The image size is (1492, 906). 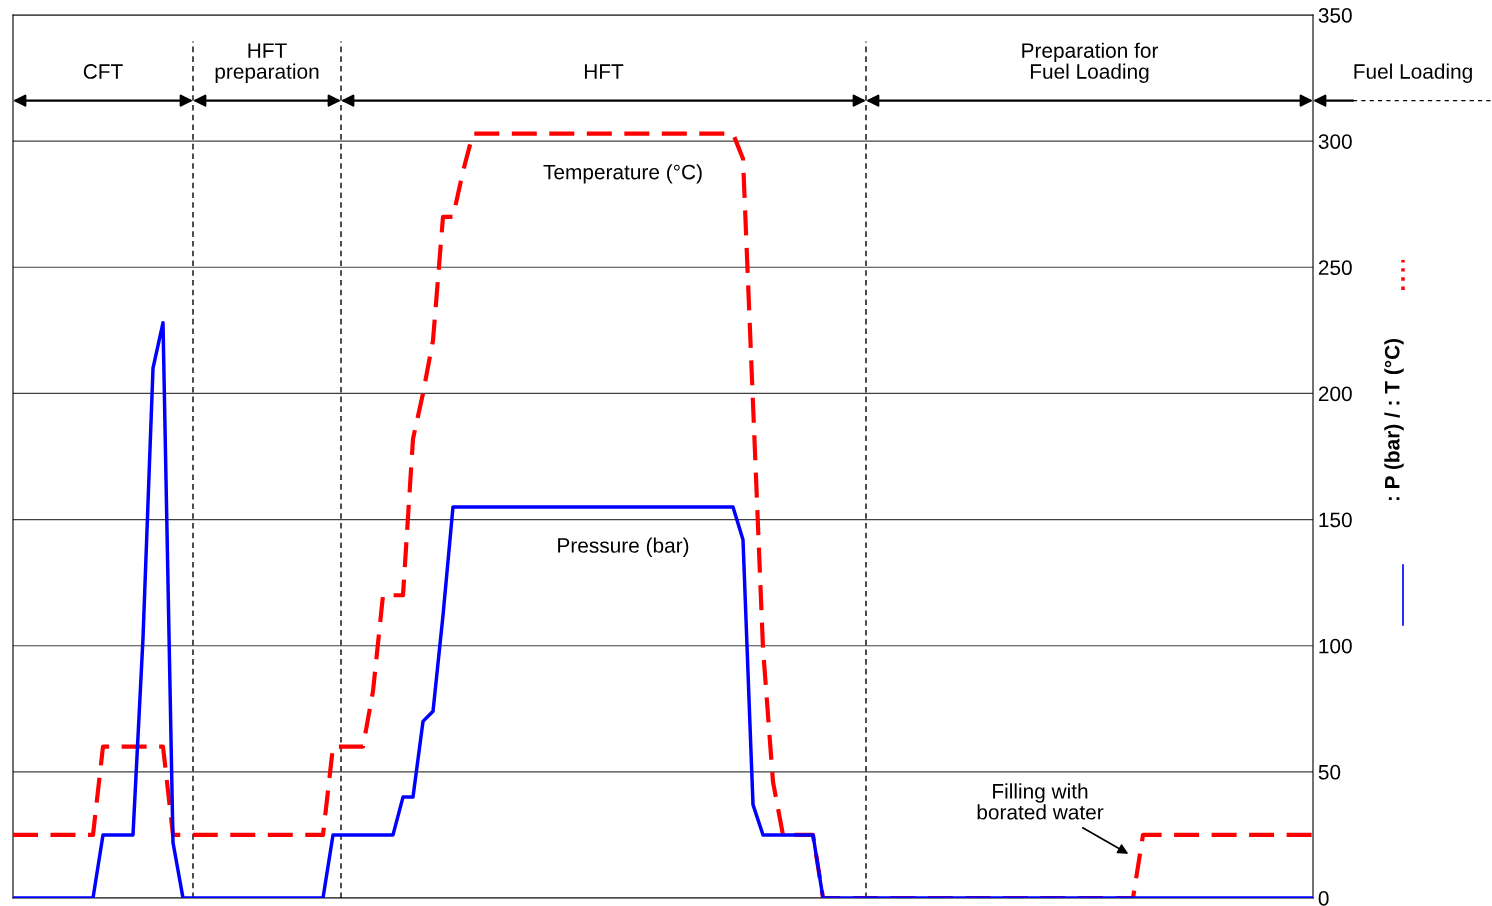 What do you see at coordinates (1413, 73) in the screenshot?
I see `text: Fuel Loading` at bounding box center [1413, 73].